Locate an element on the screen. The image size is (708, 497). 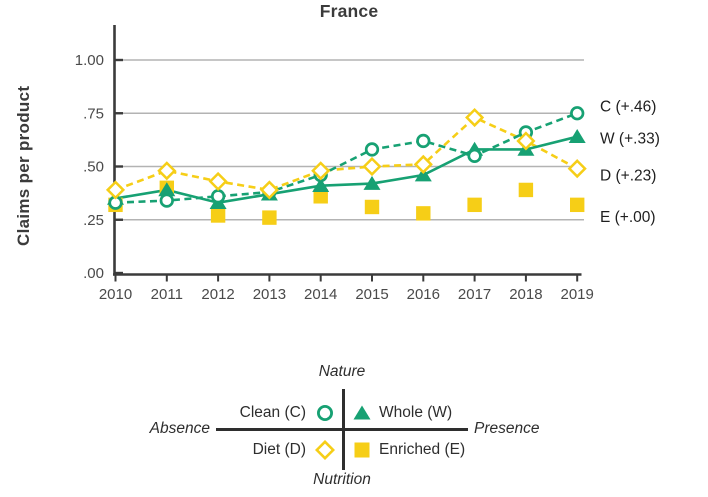
legend-vertical-axis-line is located at coordinates (343, 429).